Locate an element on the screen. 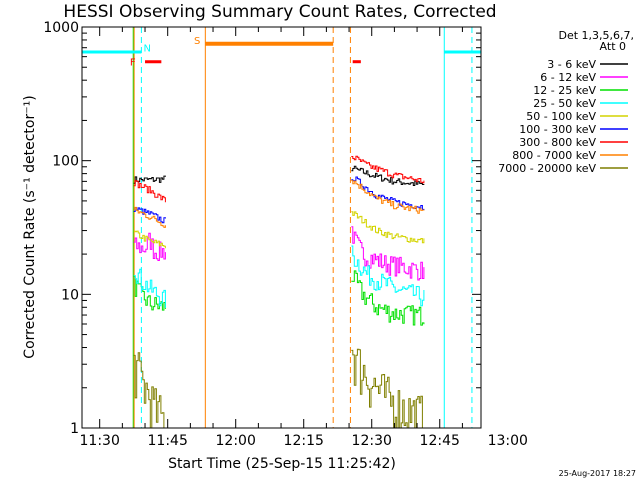 This screenshot has height=480, width=640. series-line-9-seg2 is located at coordinates (387, 388).